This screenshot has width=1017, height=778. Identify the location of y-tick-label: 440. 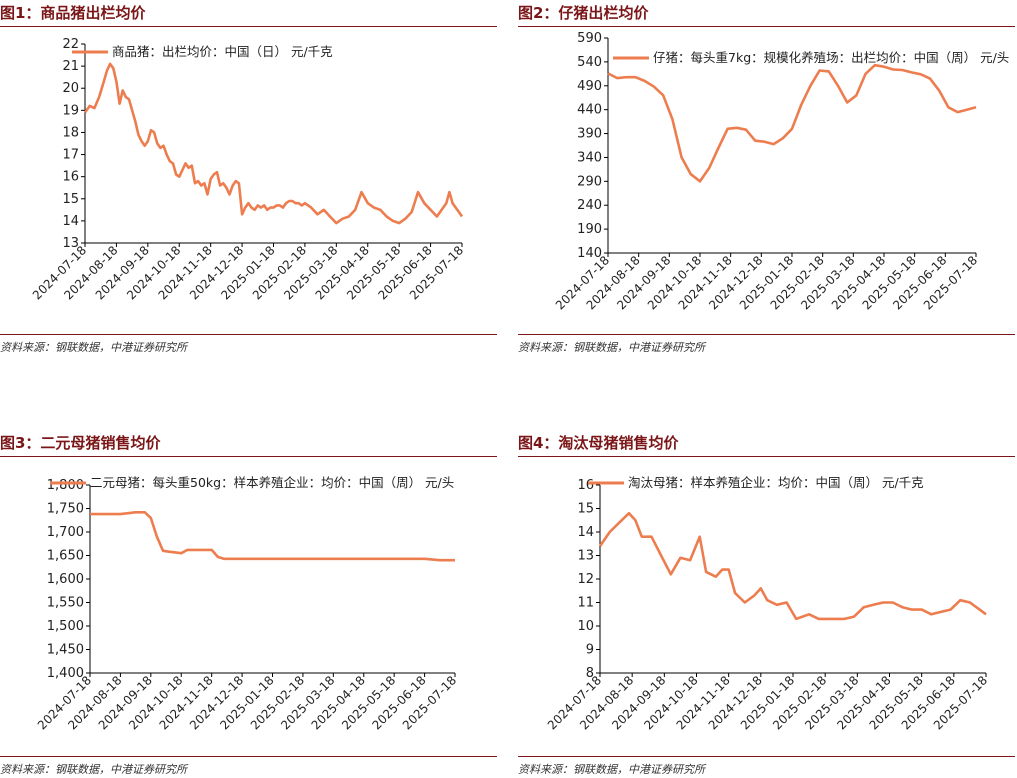
(589, 110).